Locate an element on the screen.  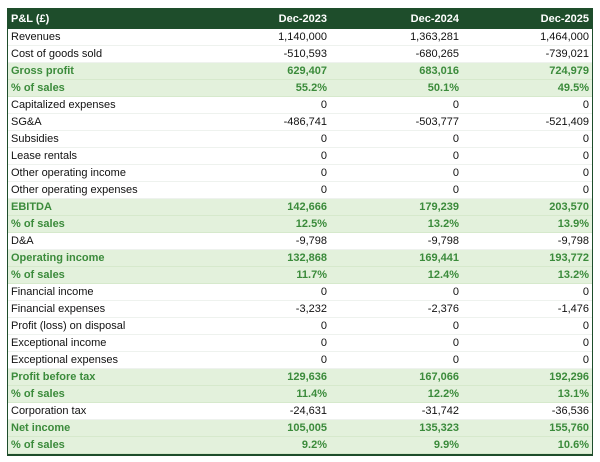
value-cell: 629,407 is located at coordinates (265, 71).